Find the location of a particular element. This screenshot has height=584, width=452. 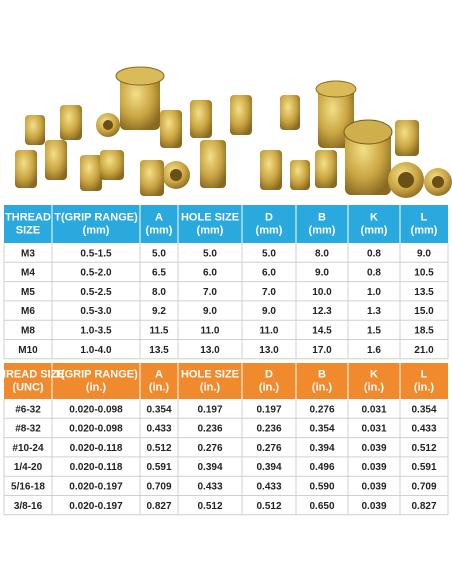

cell-text: 0.8 is located at coordinates (374, 273).